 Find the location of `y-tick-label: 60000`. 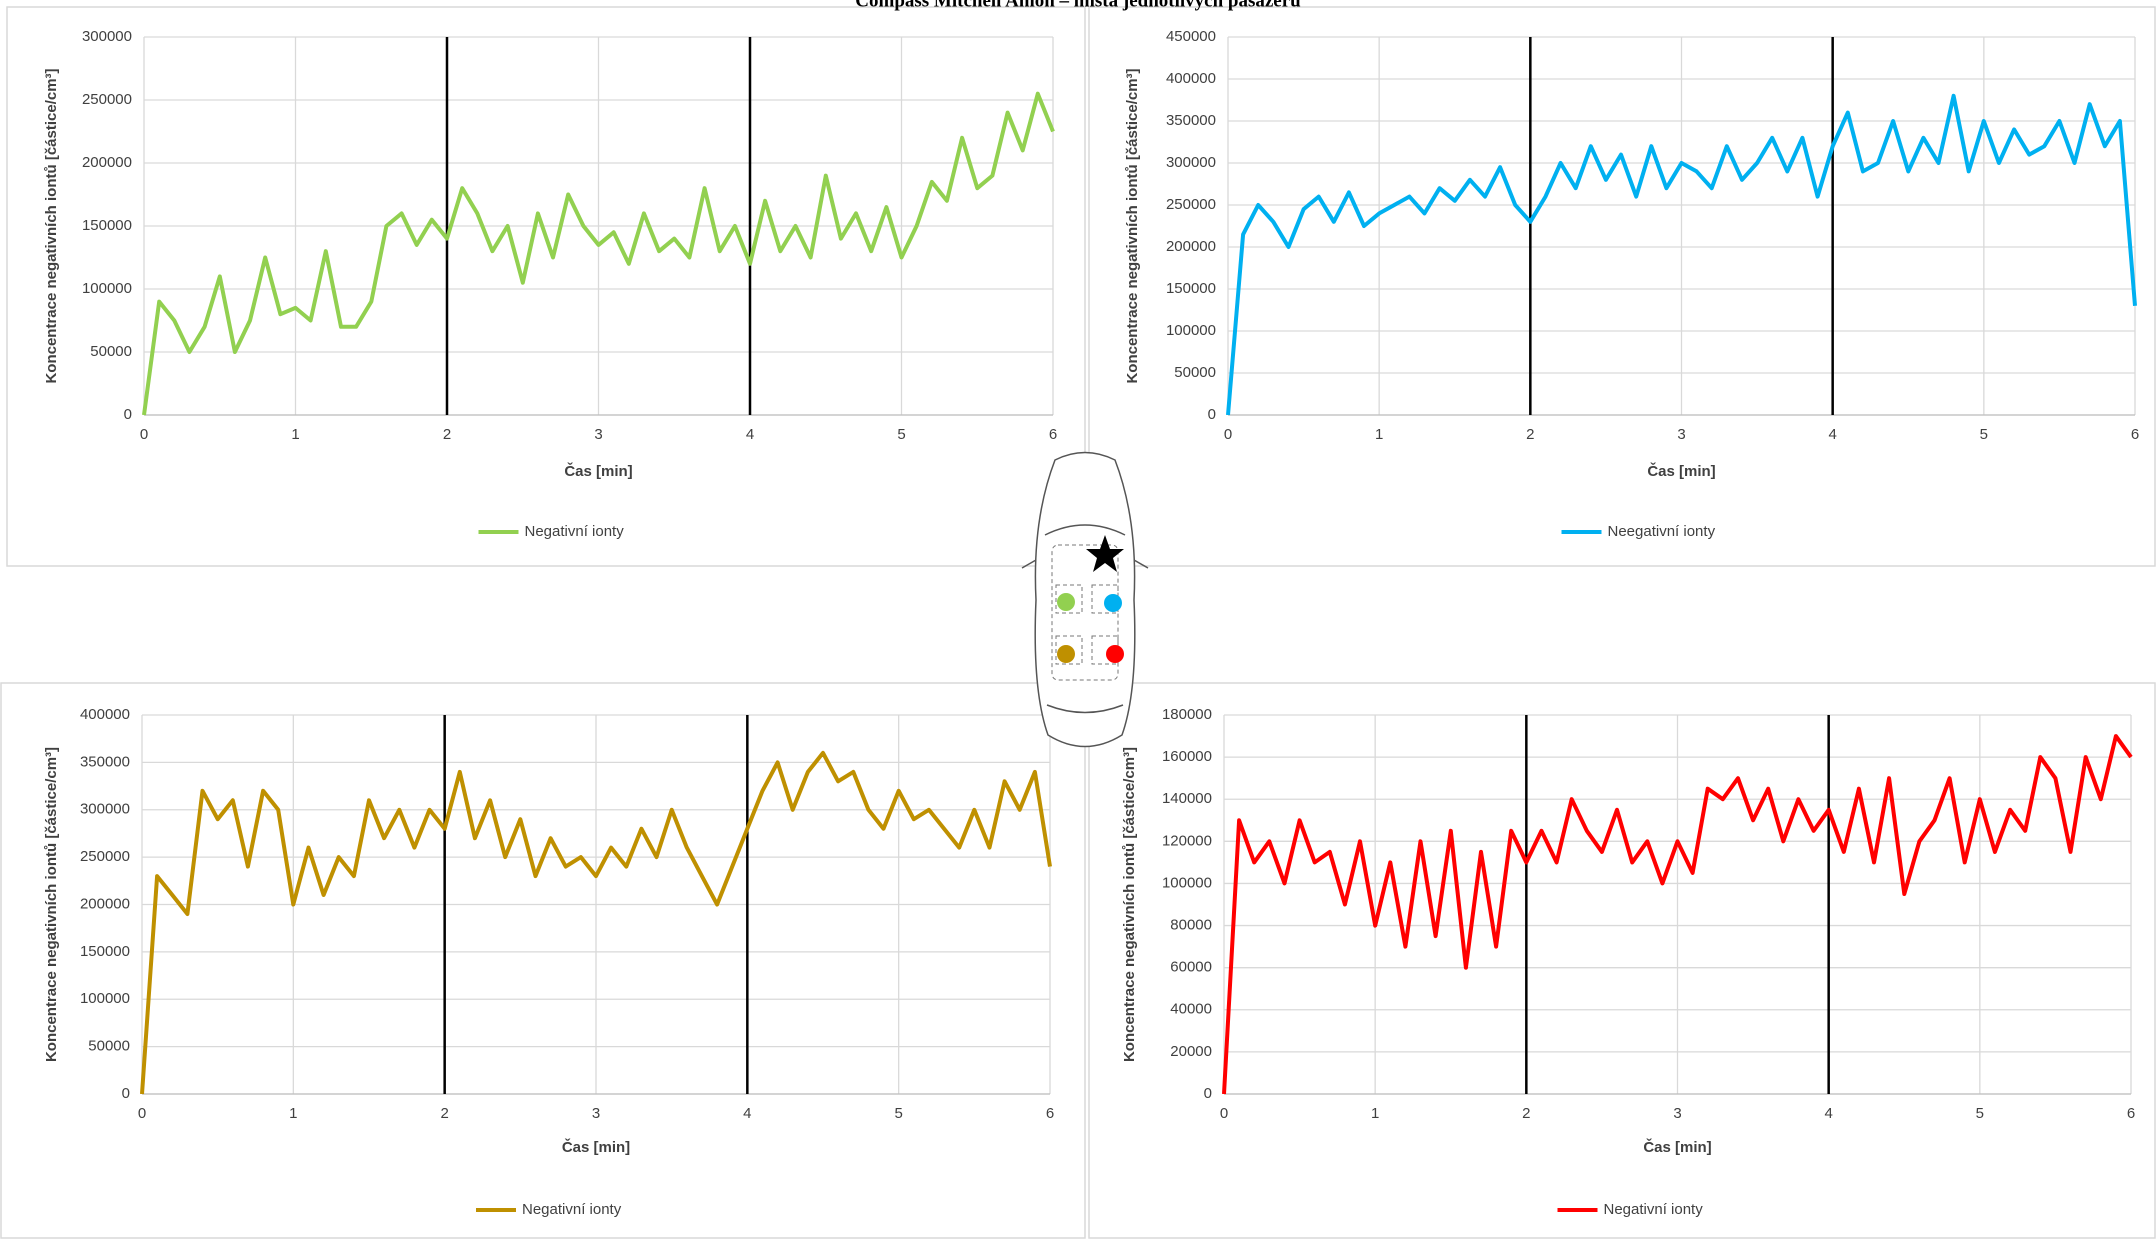

y-tick-label: 60000 is located at coordinates (1191, 967).